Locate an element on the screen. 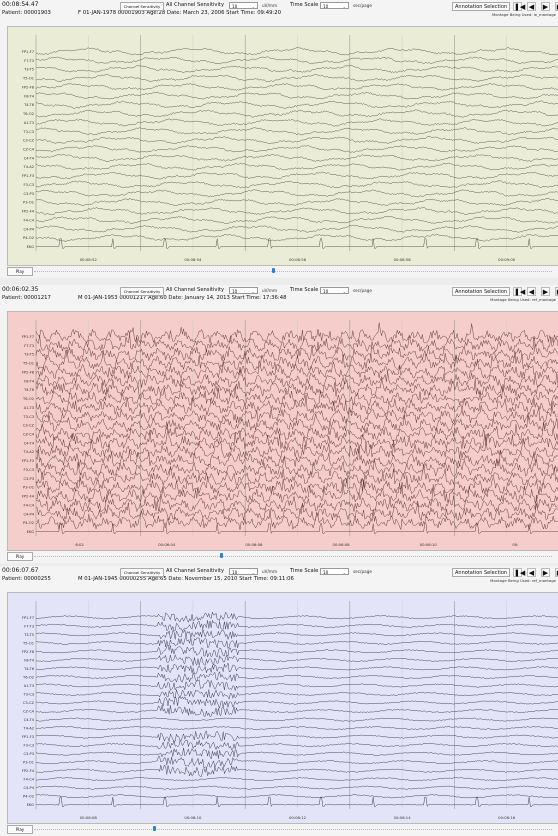  time-tick-label: 00:06:14 is located at coordinates (403, 817).